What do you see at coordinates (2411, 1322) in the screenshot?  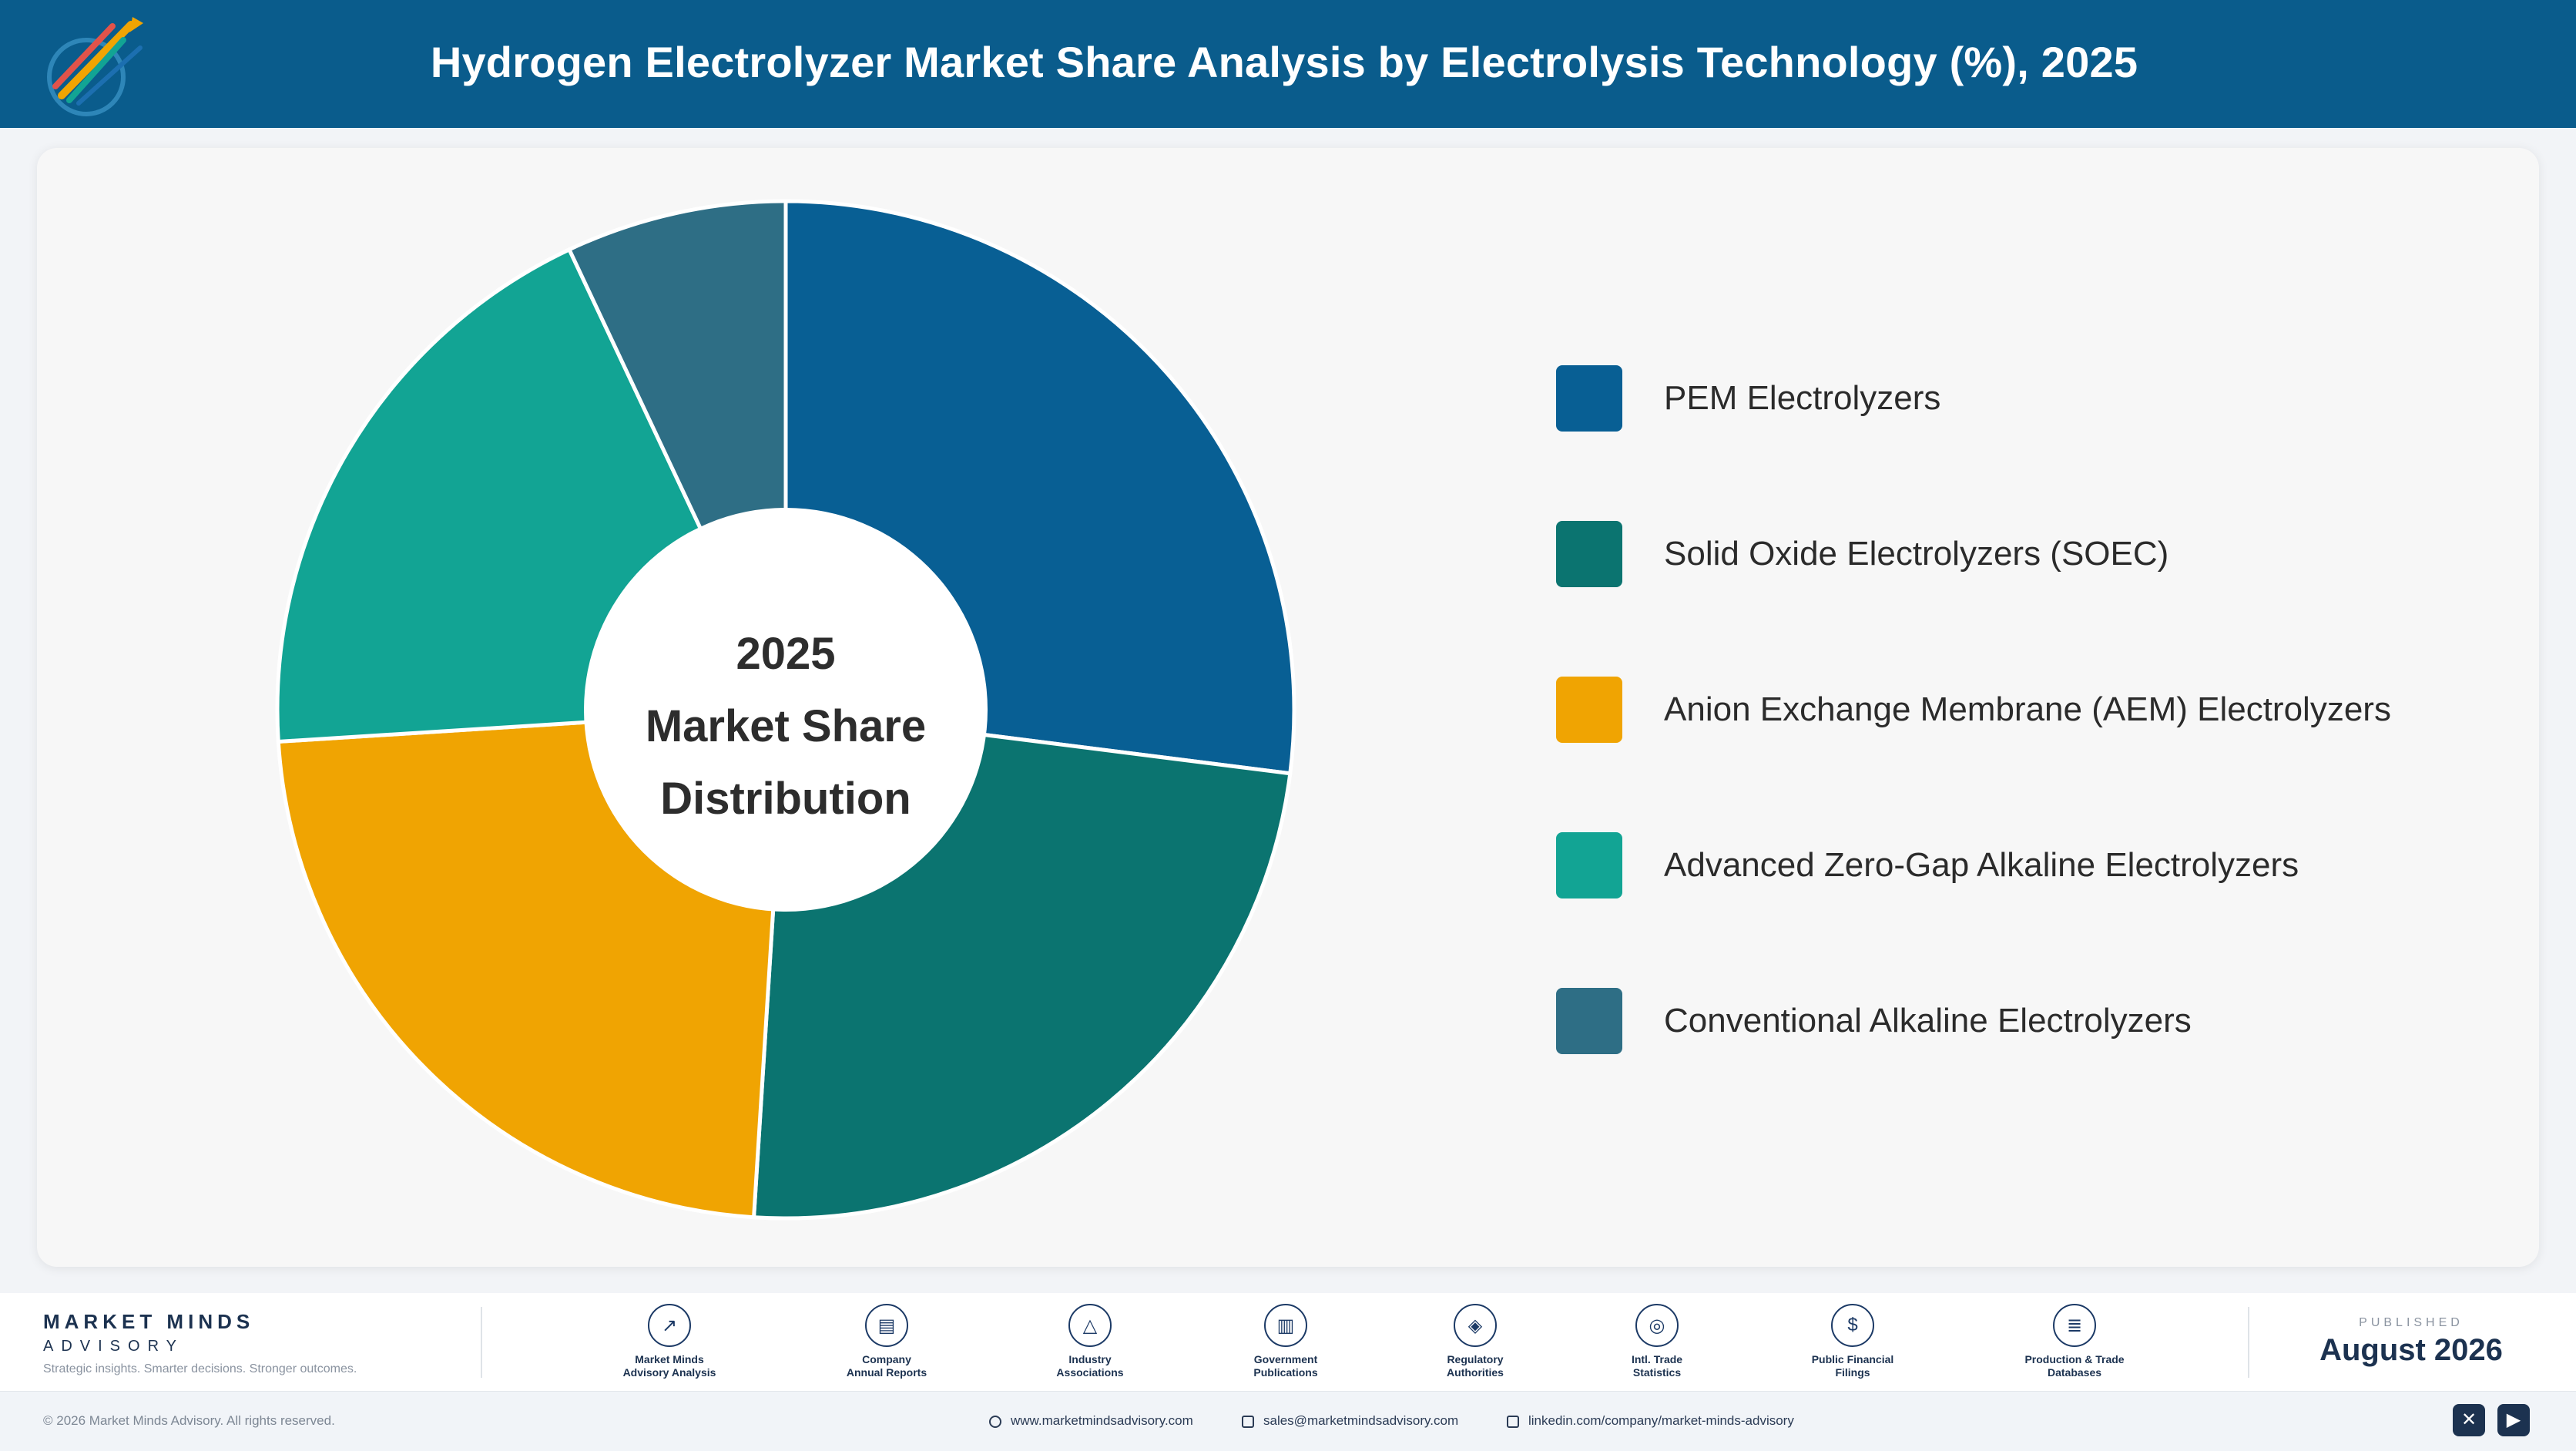 I see `published-label: PUBLISHED` at bounding box center [2411, 1322].